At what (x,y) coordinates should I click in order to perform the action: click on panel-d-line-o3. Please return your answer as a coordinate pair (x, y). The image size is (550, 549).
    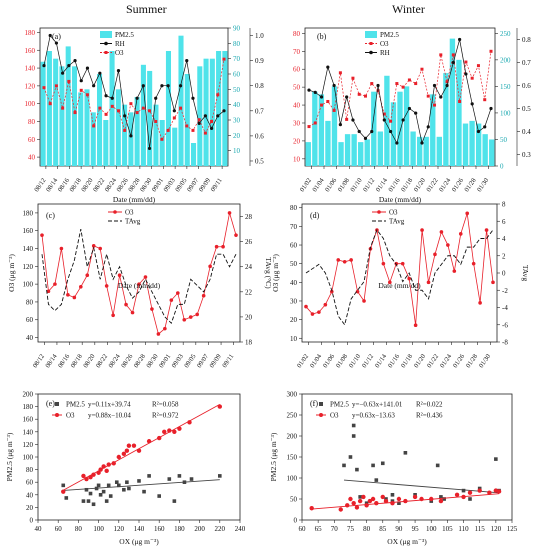
    Looking at the image, I should click on (399, 269).